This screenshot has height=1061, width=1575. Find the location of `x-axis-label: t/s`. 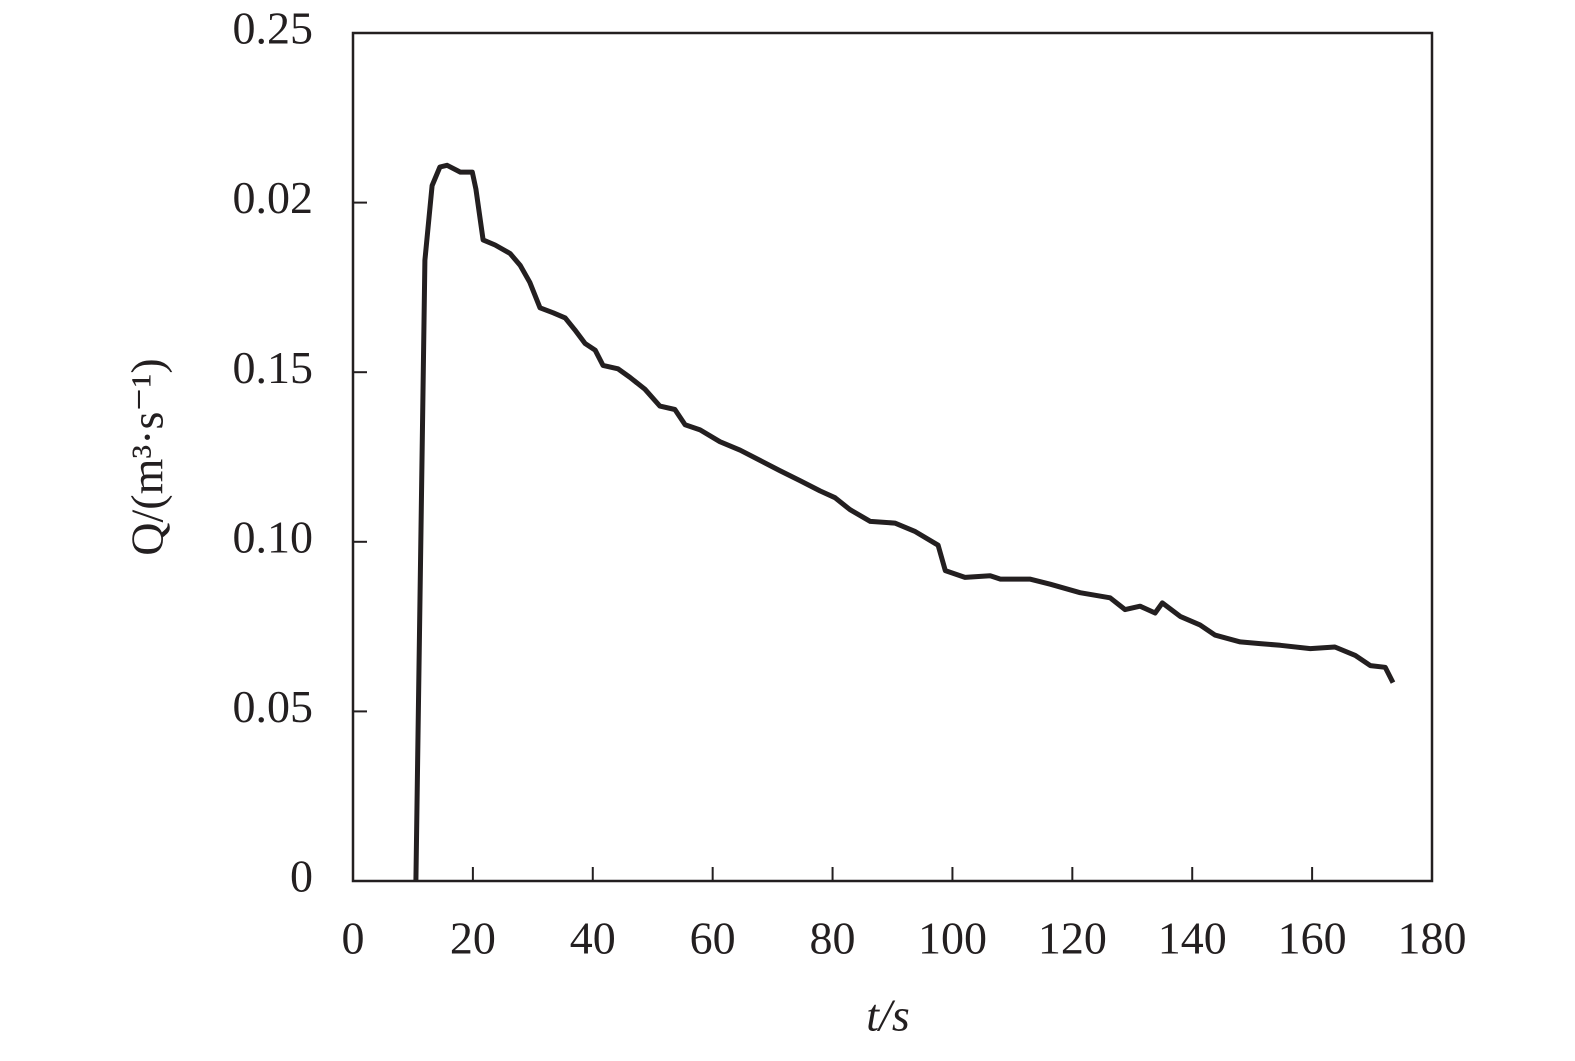

x-axis-label: t/s is located at coordinates (887, 1015).